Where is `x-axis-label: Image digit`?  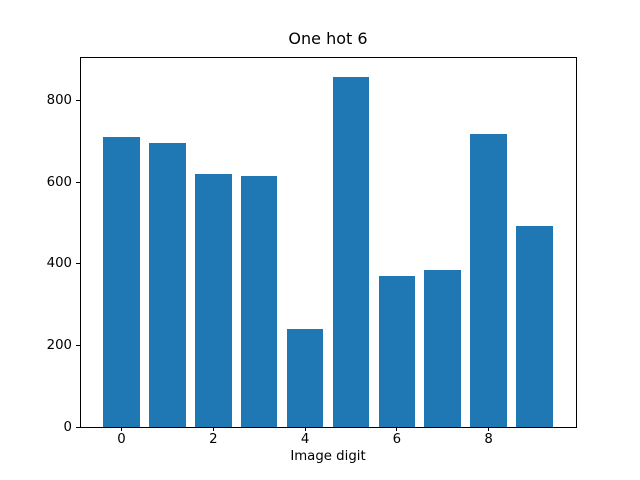 x-axis-label: Image digit is located at coordinates (328, 456).